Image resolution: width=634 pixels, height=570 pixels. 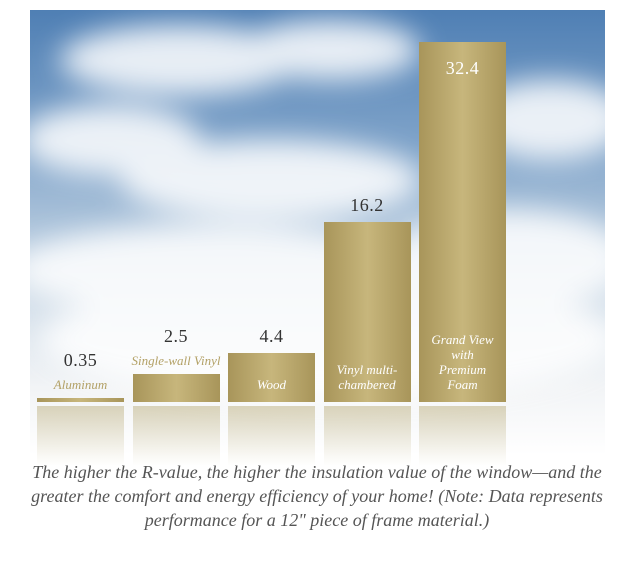 What do you see at coordinates (271, 336) in the screenshot?
I see `value-label: 4.4` at bounding box center [271, 336].